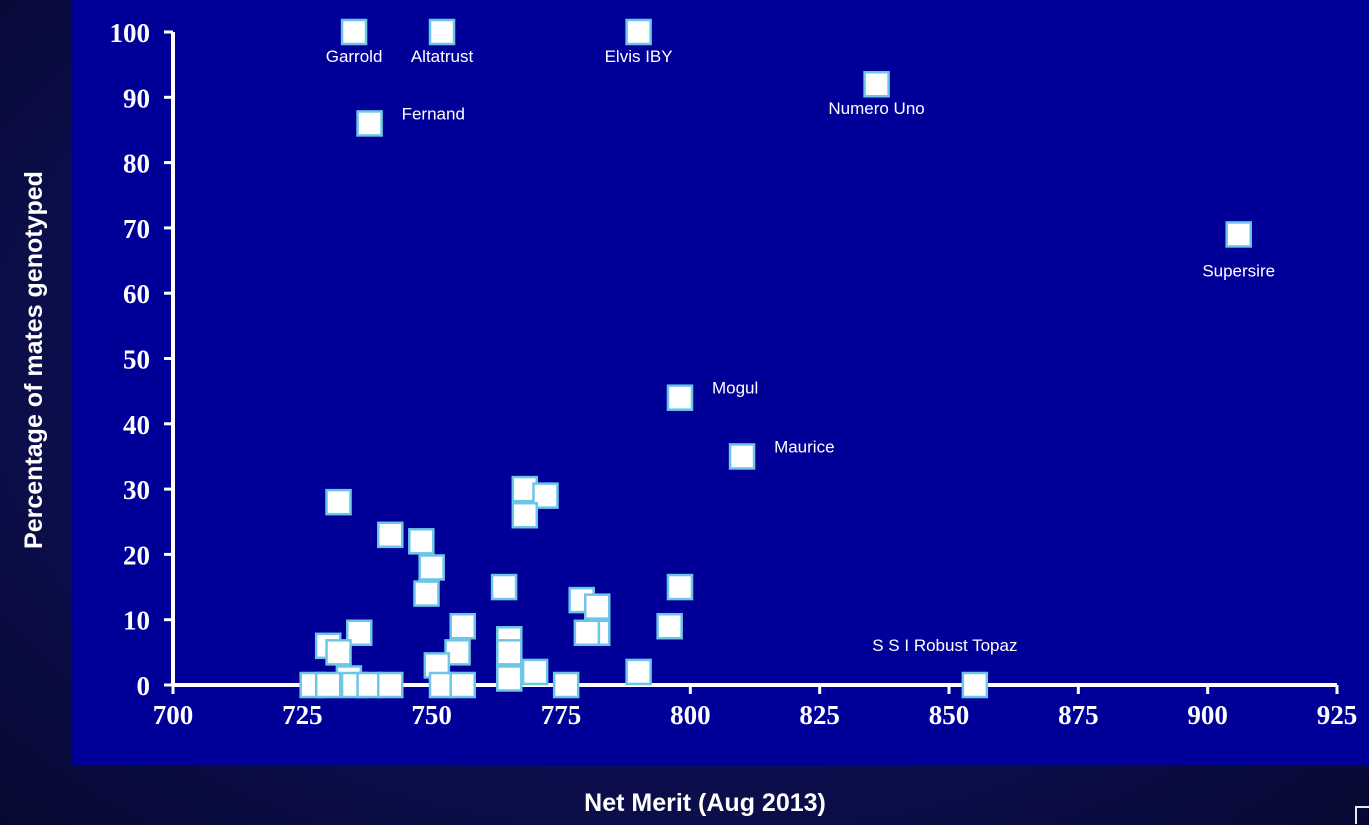  What do you see at coordinates (561, 715) in the screenshot?
I see `x-tick-label: 775` at bounding box center [561, 715].